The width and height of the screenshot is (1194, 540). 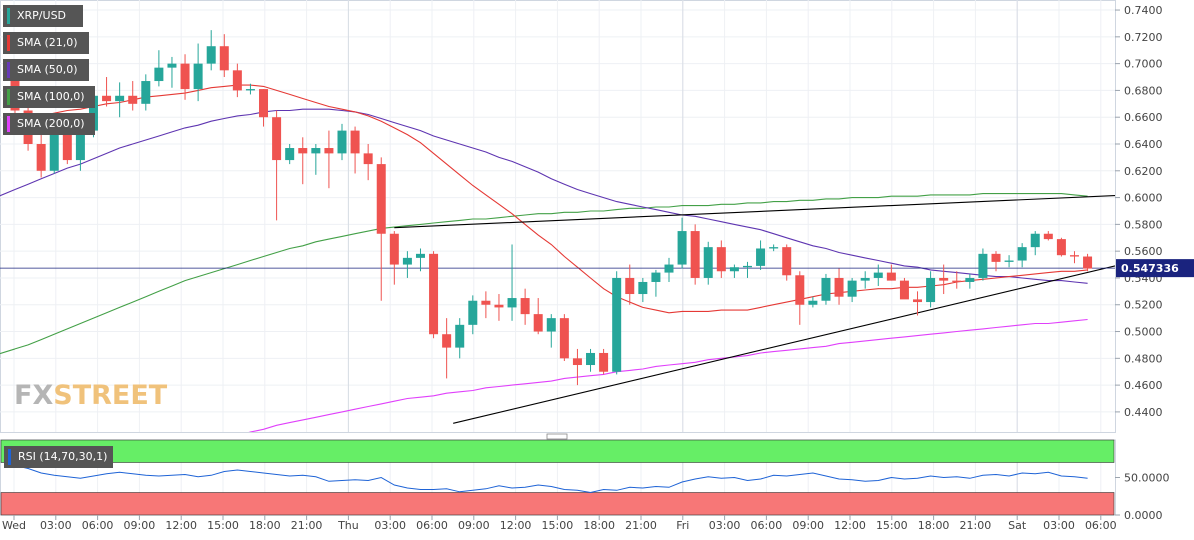 I want to click on time-tick-label: Thu, so click(x=348, y=525).